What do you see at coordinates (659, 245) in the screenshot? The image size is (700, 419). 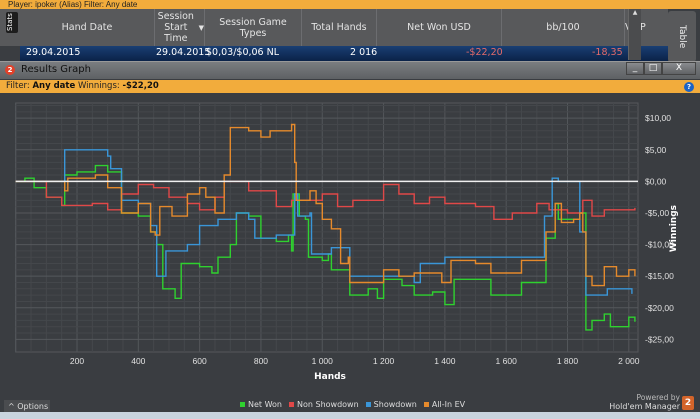 I see `y-tick-label: -$10,00` at bounding box center [659, 245].